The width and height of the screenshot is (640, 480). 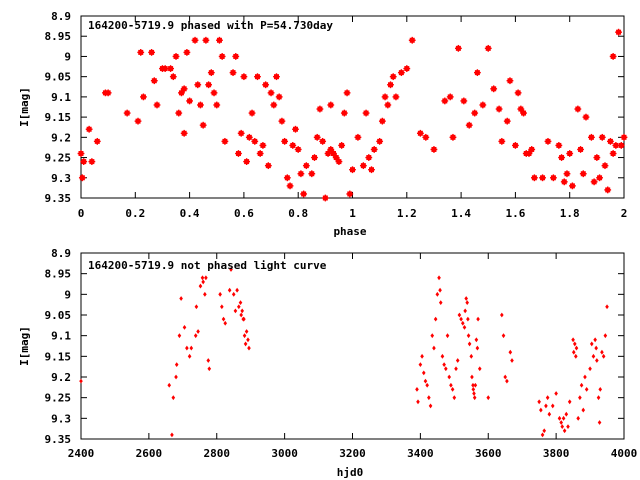 I want to click on x-tick-label: 0.6, so click(x=244, y=213).